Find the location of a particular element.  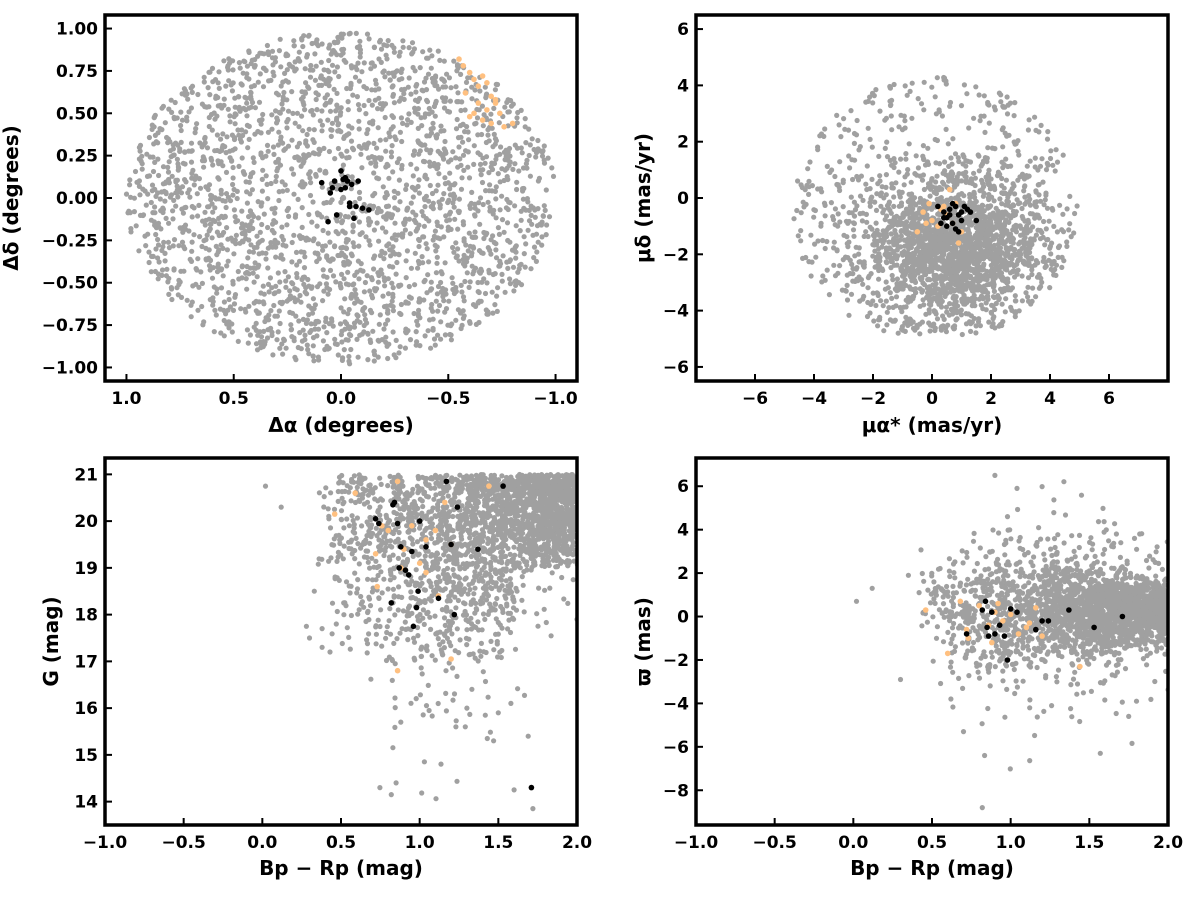

y-tick-label: 2 is located at coordinates (683, 143).